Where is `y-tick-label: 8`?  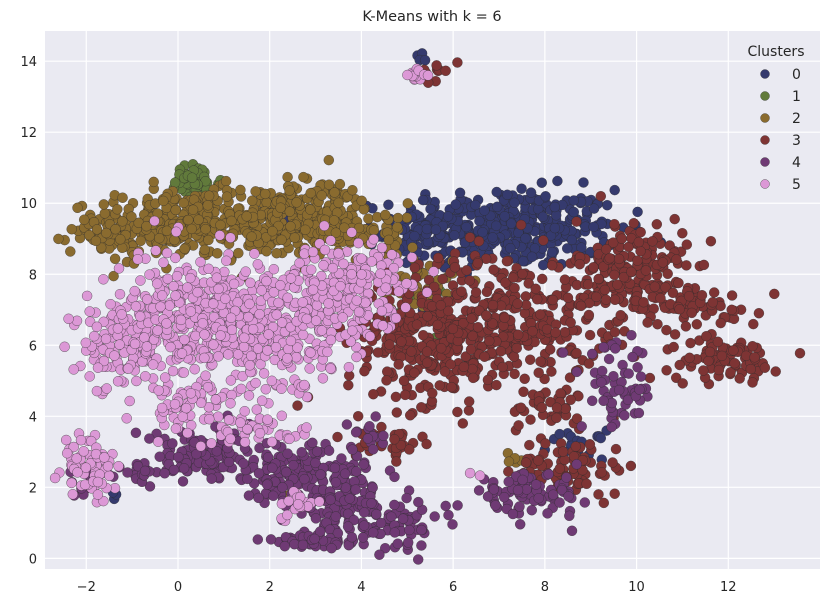 y-tick-label: 8 is located at coordinates (33, 275).